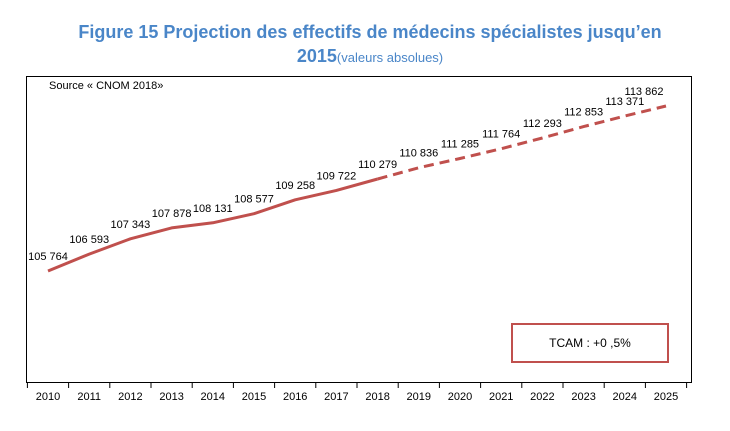 This screenshot has width=730, height=431. Describe the element at coordinates (213, 209) in the screenshot. I see `data-label: 108 131` at that location.